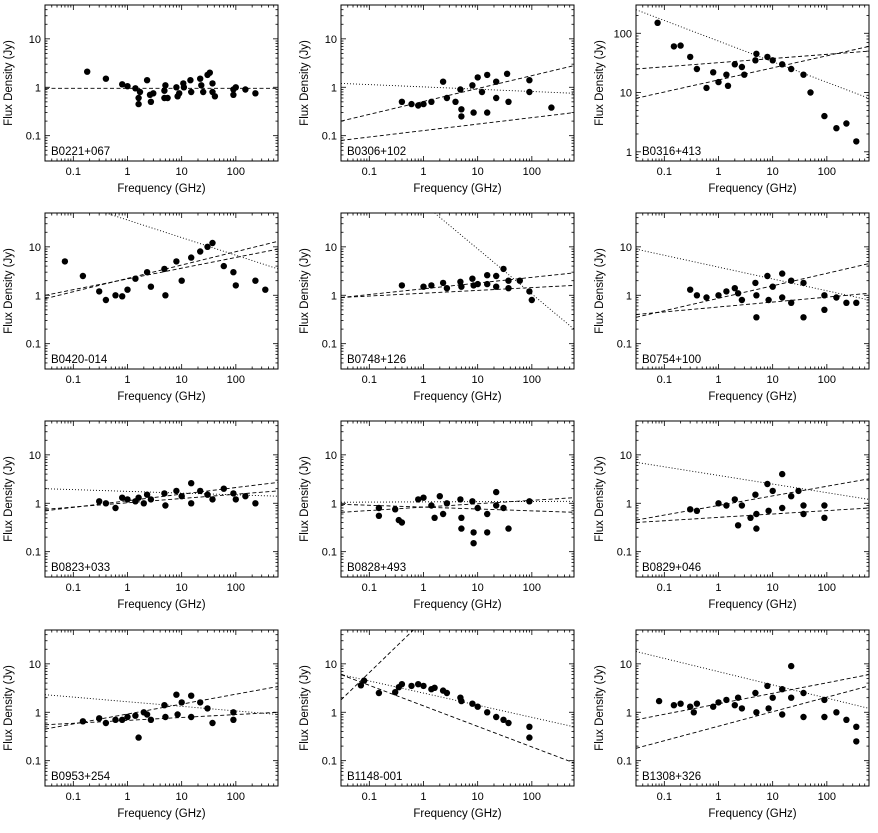 This screenshot has width=878, height=833. I want to click on fit-line-dotted, so click(752, 274).